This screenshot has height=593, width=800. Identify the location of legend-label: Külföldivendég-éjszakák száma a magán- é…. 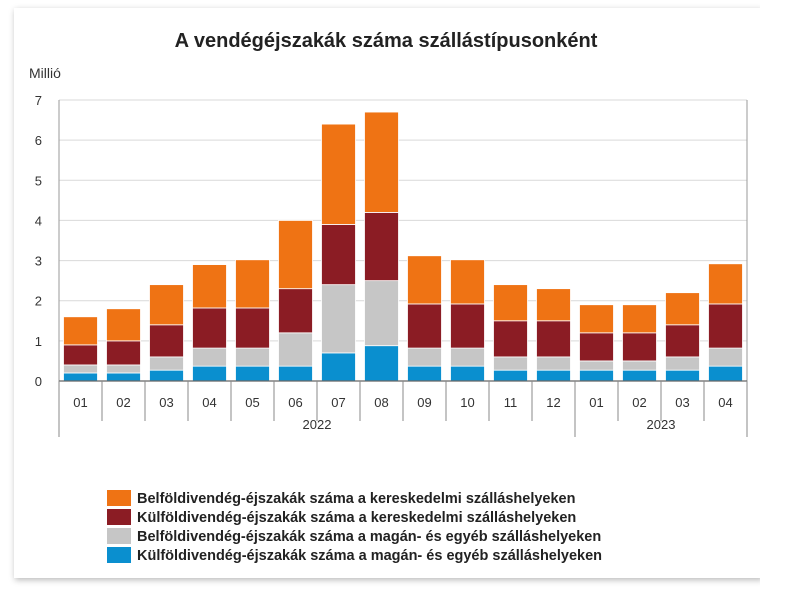
(369, 556).